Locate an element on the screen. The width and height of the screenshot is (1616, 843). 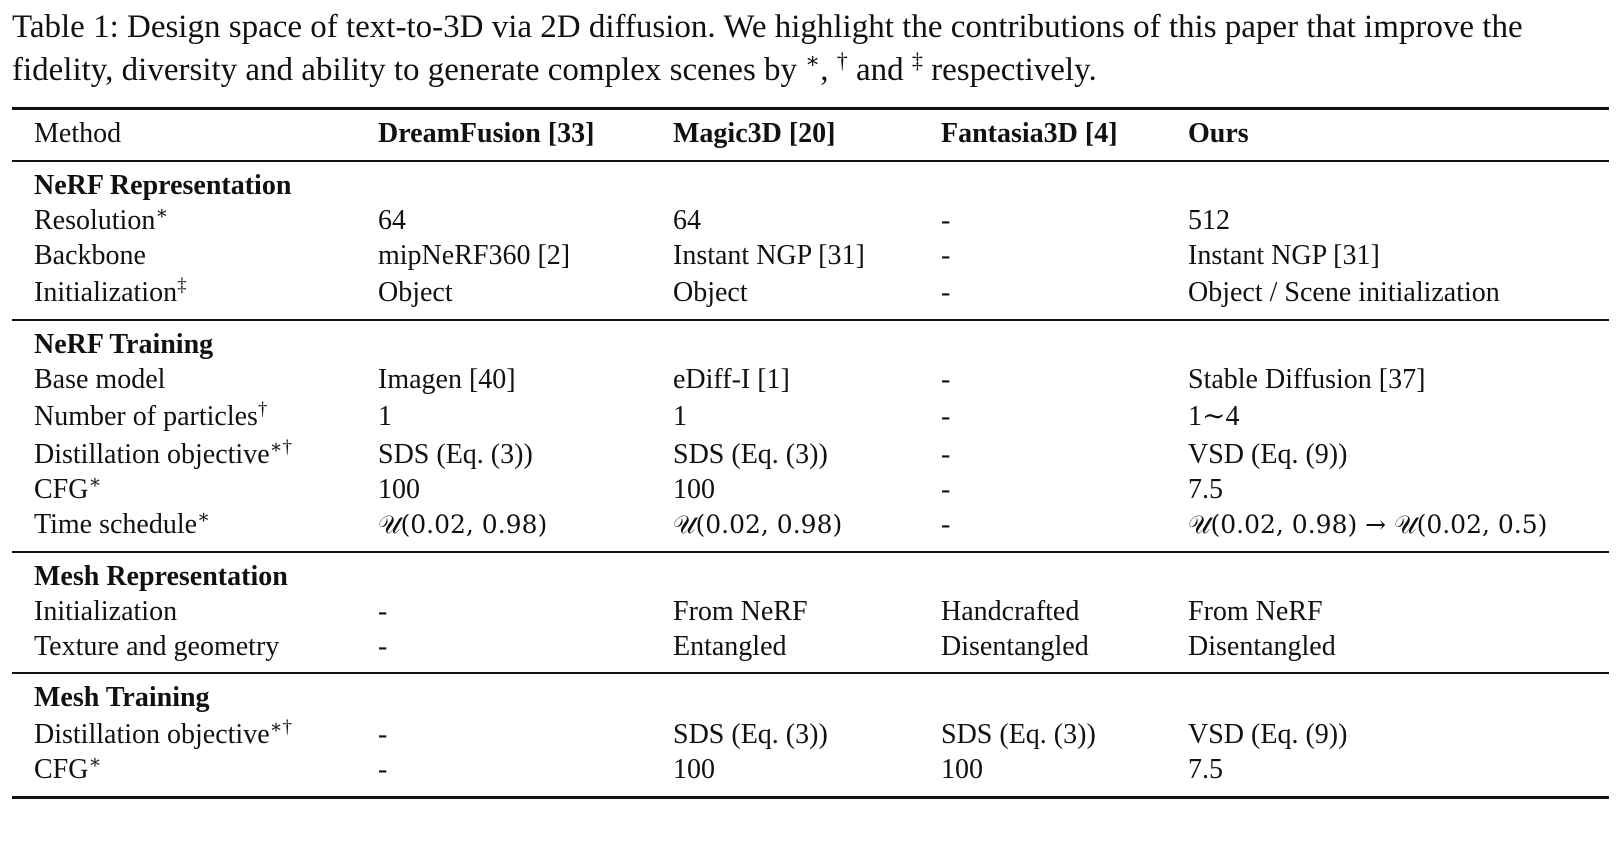
cell-dreamfusion: 𝒰(0.02, 0.98) is located at coordinates (463, 524).